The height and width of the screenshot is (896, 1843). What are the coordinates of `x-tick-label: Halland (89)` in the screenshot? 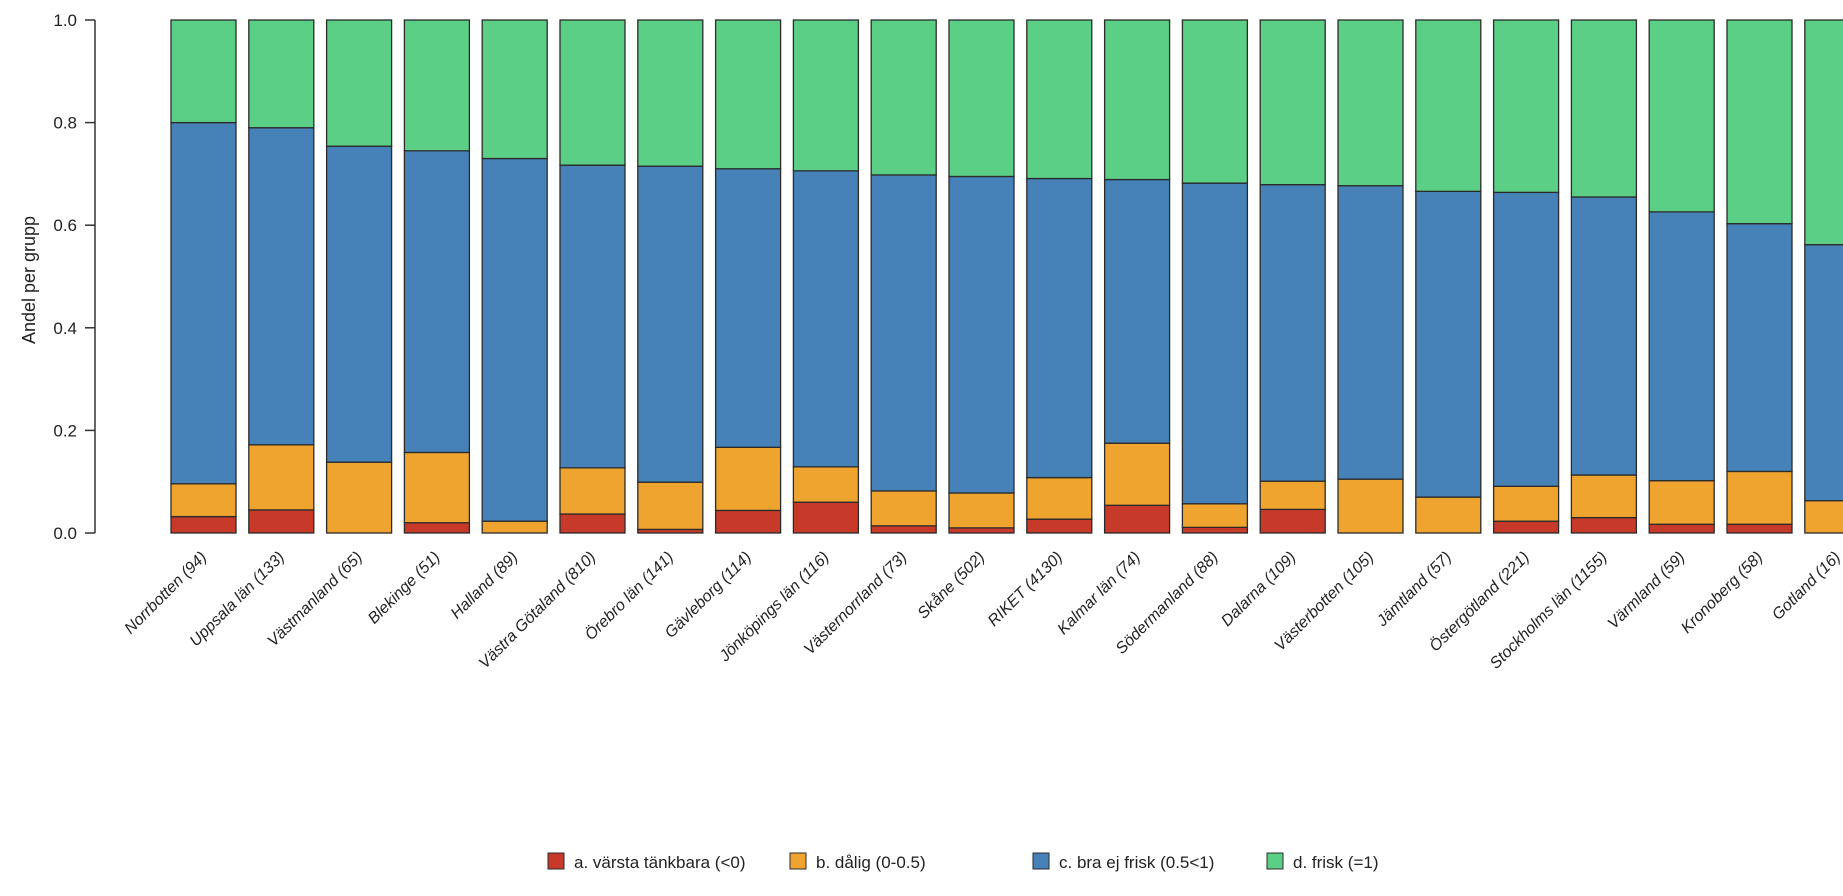 It's located at (485, 586).